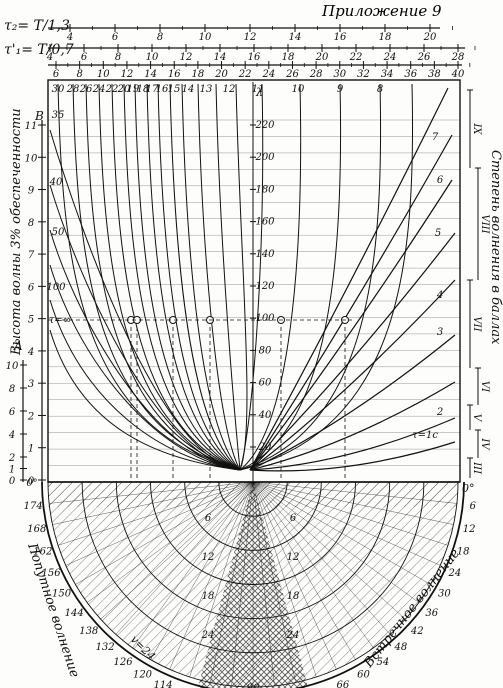 Image resolution: width=503 pixels, height=688 pixels. What do you see at coordinates (42, 551) in the screenshot?
I see `course-degree-left: 162` at bounding box center [42, 551].